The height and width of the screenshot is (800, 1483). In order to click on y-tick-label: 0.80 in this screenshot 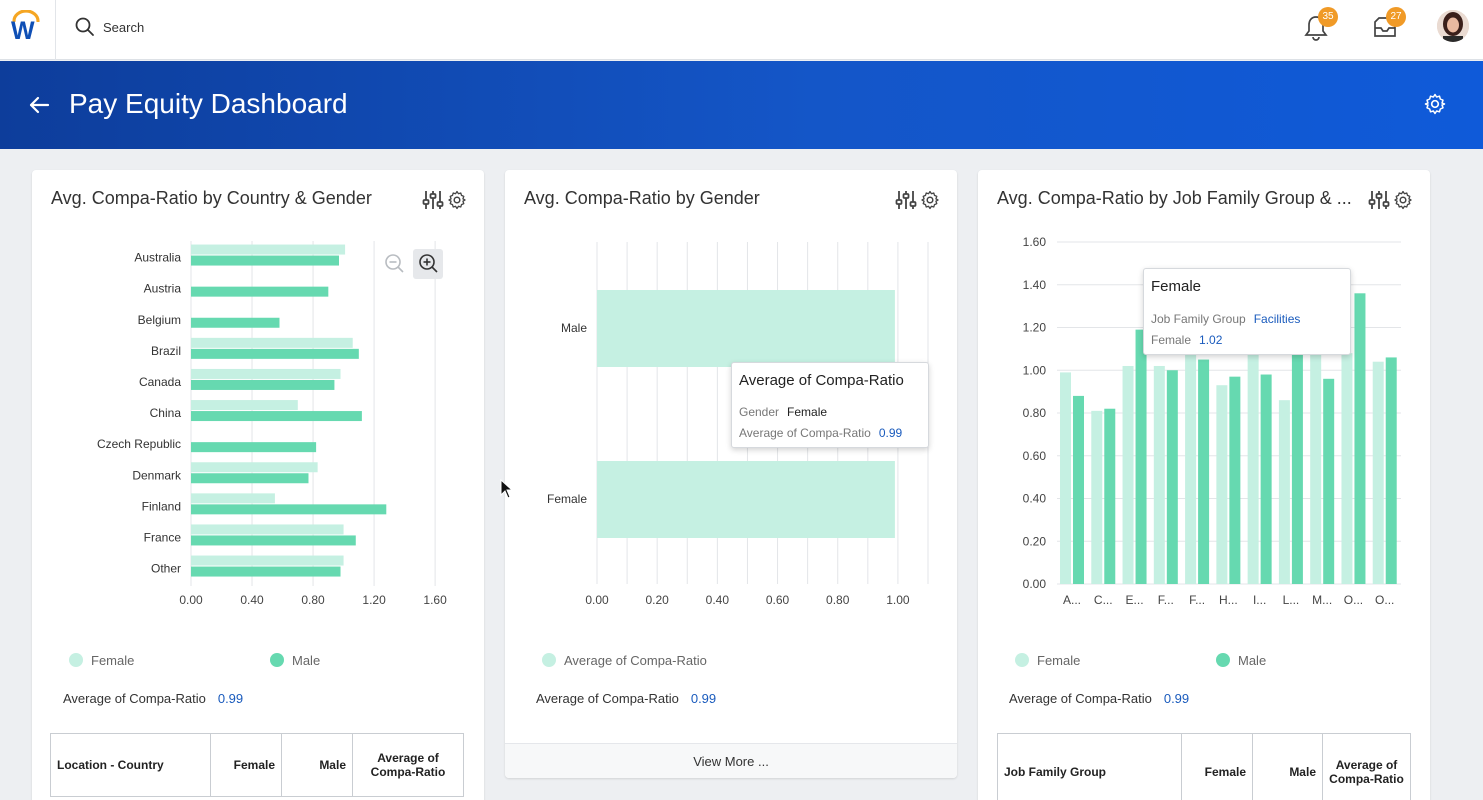, I will do `click(1035, 413)`.